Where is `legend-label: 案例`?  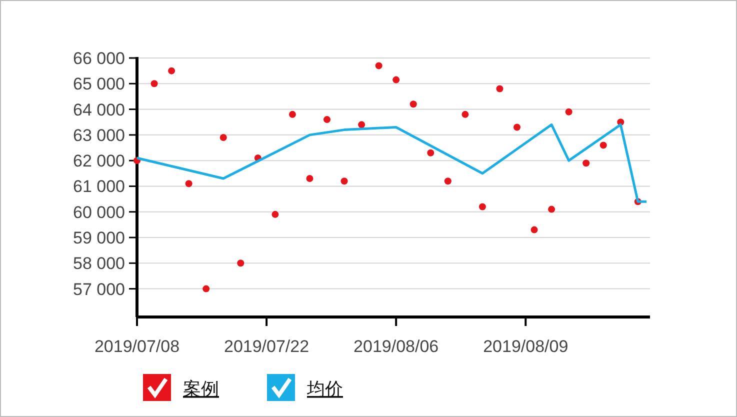 legend-label: 案例 is located at coordinates (201, 389).